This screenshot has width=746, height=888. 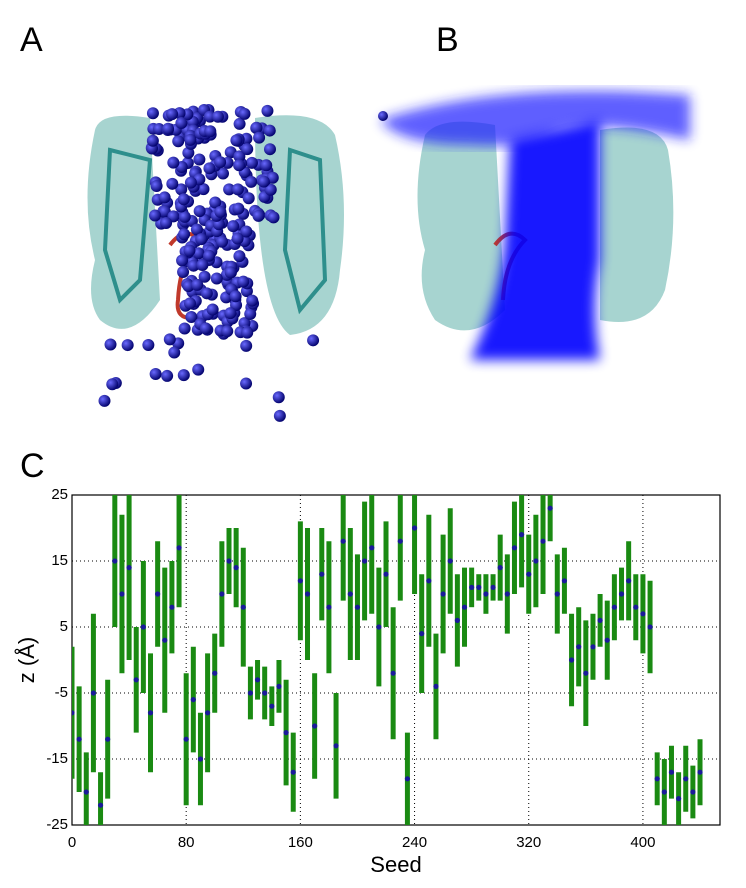 I want to click on protein-b, so click(x=534, y=225).